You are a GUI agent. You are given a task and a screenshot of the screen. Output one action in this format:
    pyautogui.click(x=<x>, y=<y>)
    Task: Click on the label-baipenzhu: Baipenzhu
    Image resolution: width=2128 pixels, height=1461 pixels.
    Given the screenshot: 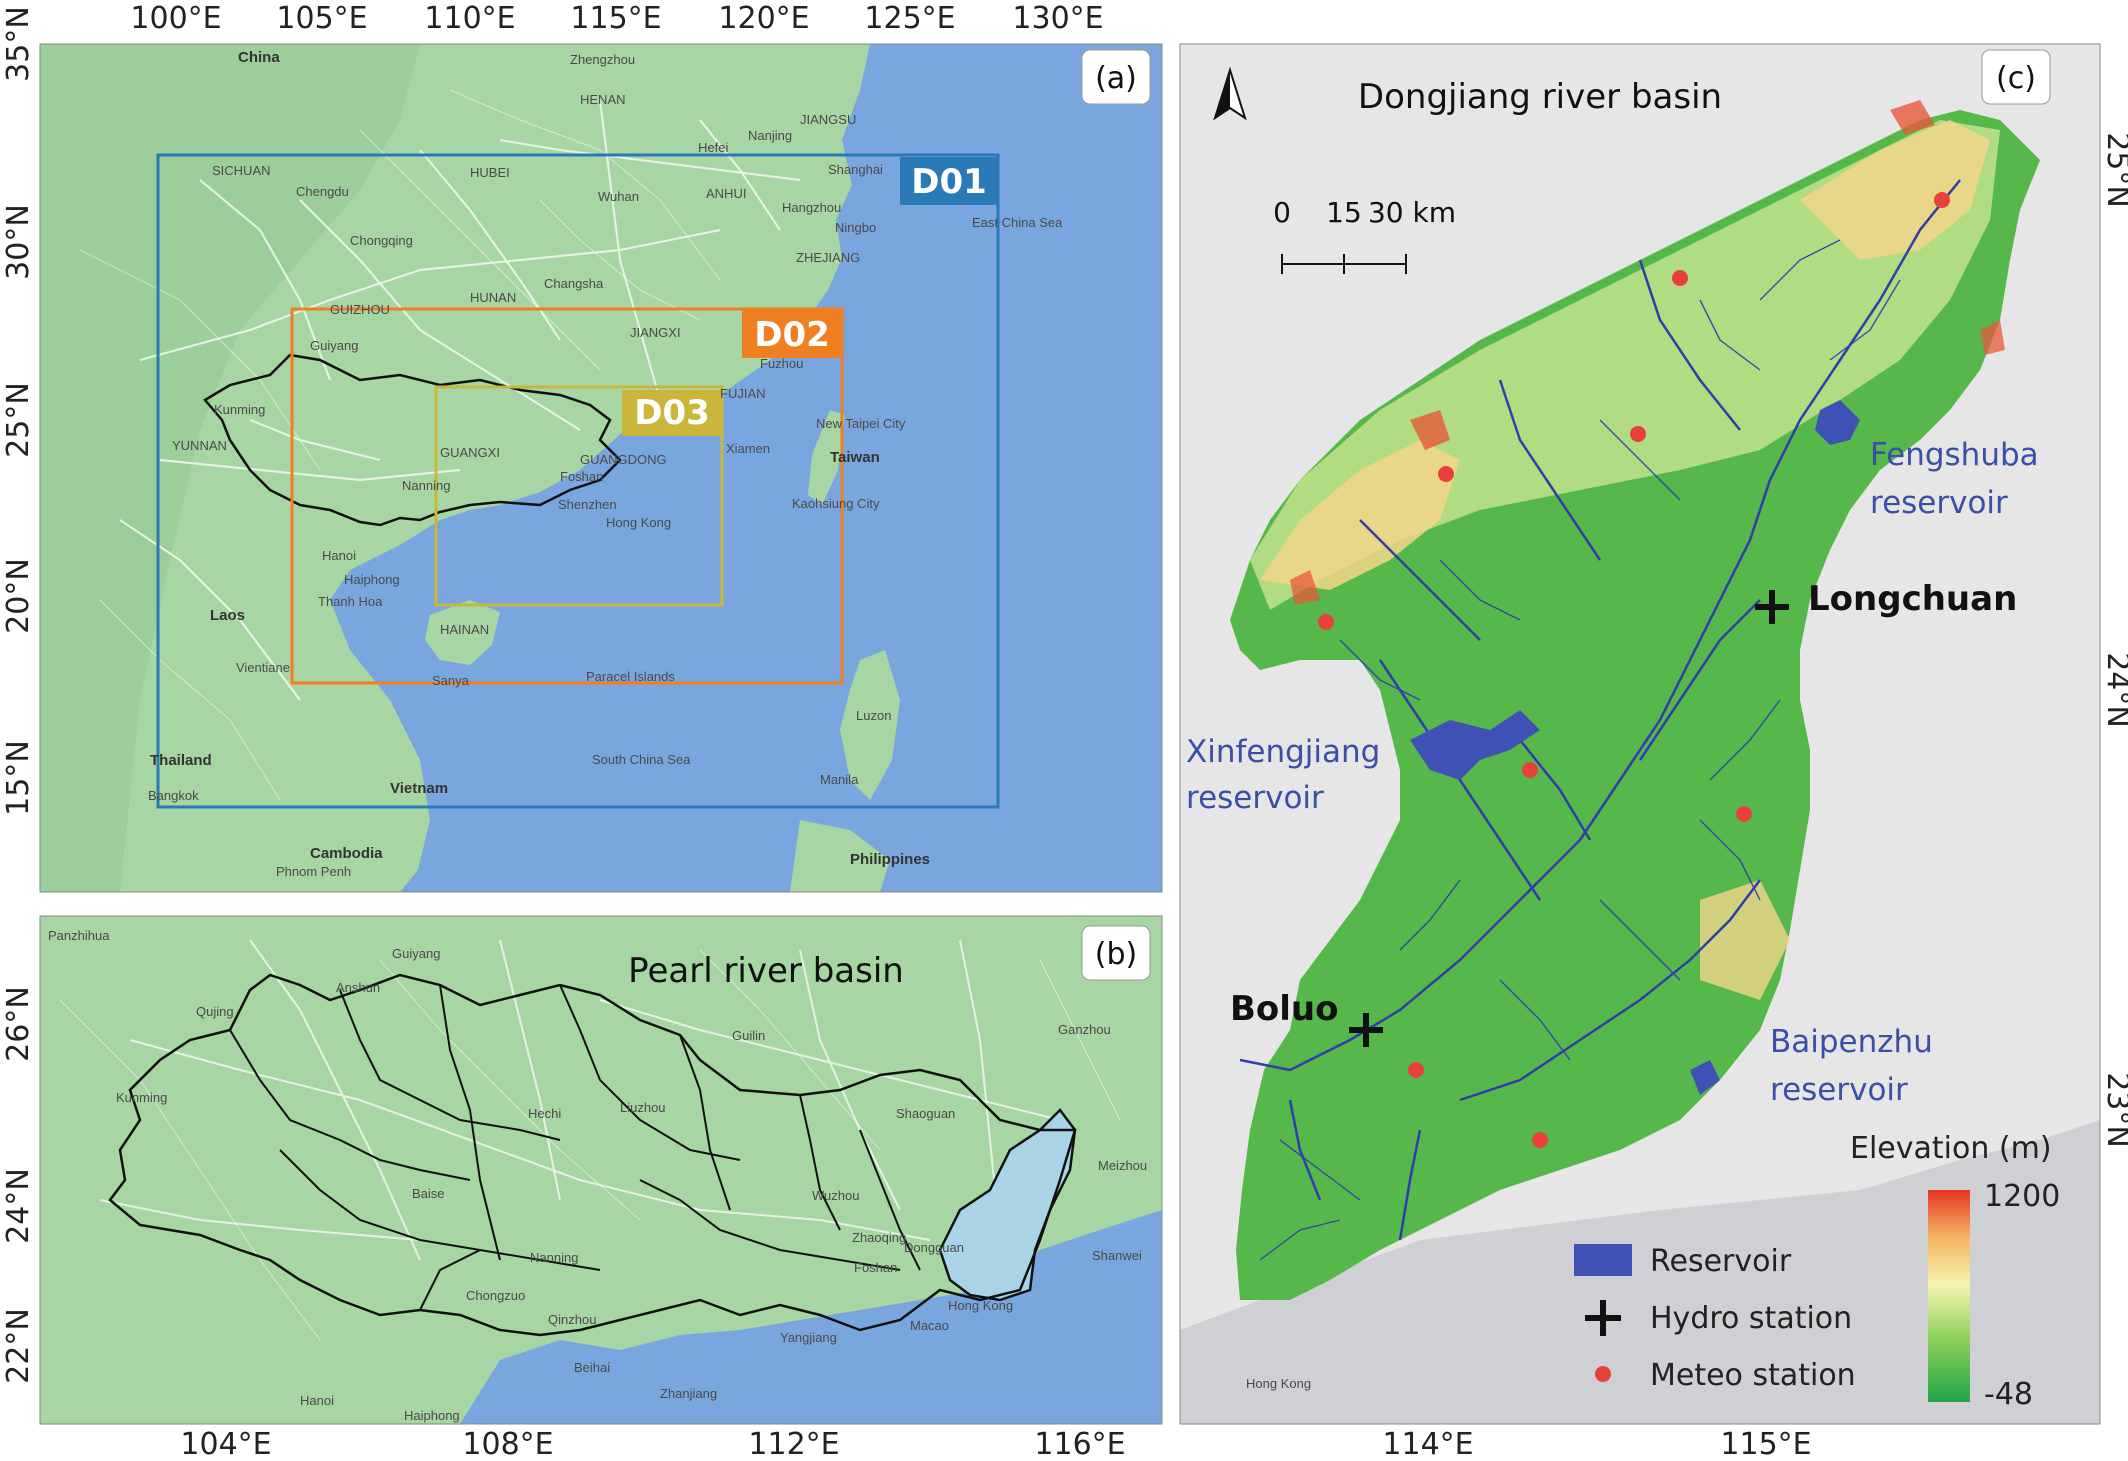 What is the action you would take?
    pyautogui.click(x=1851, y=1042)
    